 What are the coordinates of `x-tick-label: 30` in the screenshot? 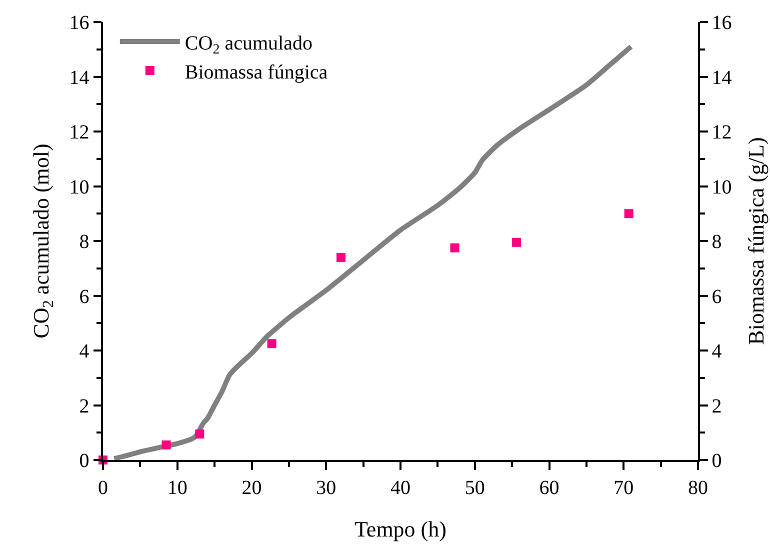 It's located at (326, 487).